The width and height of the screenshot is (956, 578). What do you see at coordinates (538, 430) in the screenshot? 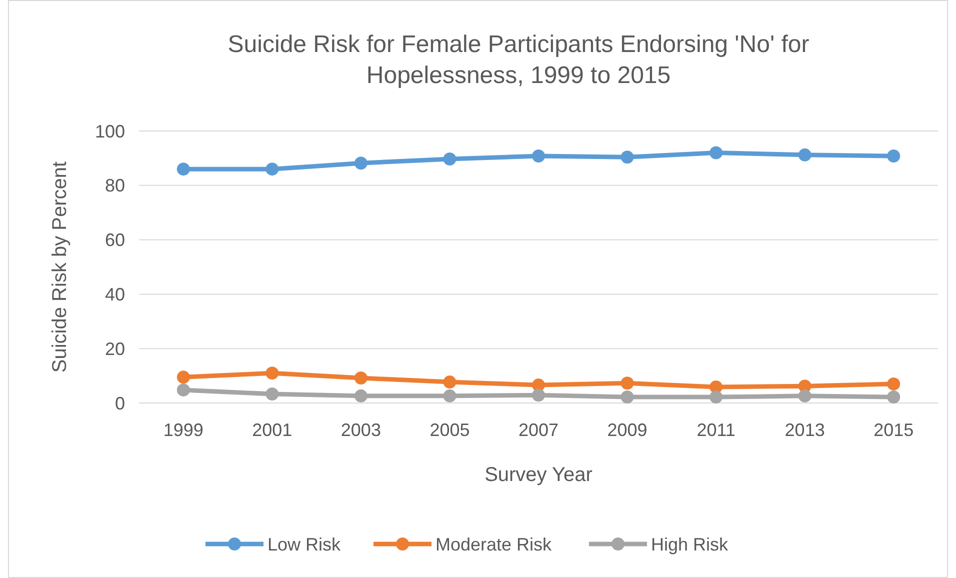
I see `x-tick-label: 2007` at bounding box center [538, 430].